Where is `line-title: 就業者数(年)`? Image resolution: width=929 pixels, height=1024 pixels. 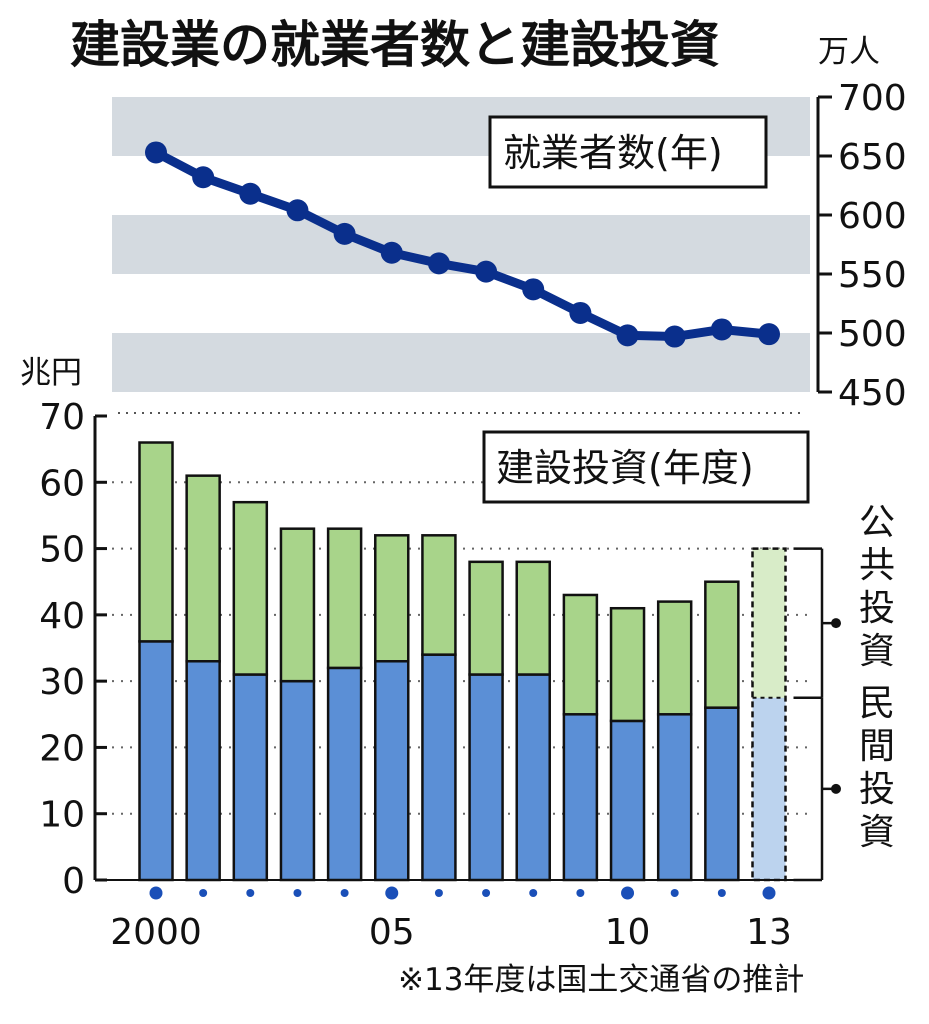
line-title: 就業者数(年) is located at coordinates (613, 153).